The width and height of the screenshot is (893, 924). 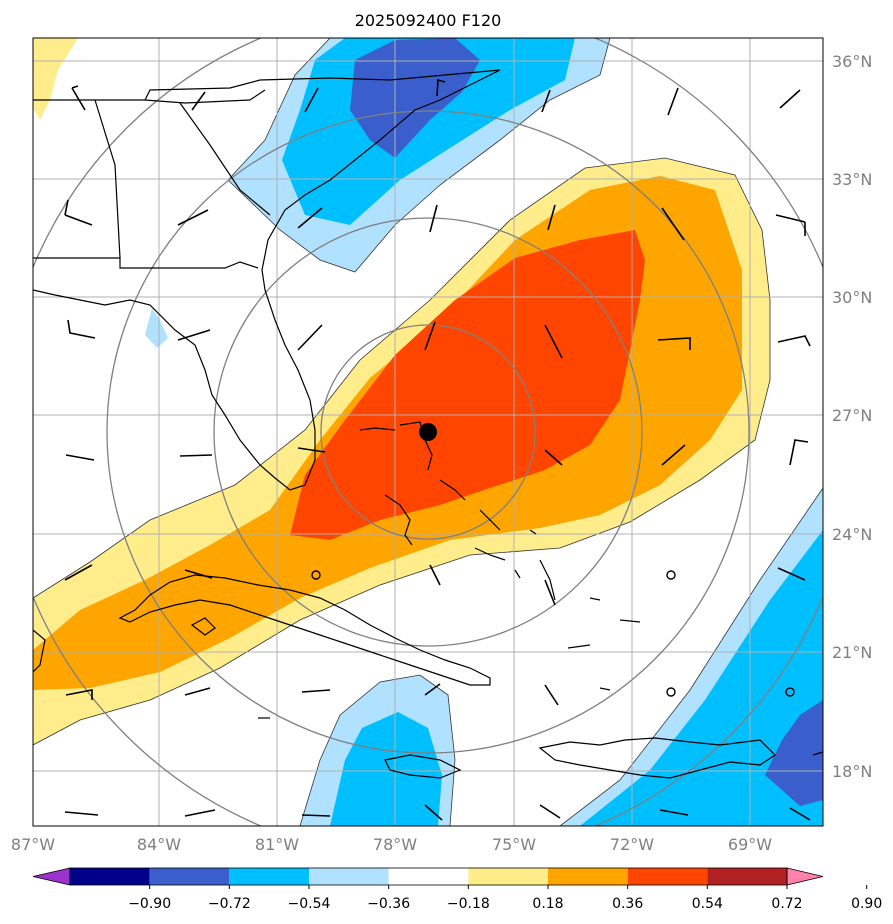 What do you see at coordinates (514, 844) in the screenshot?
I see `lon-label: 75°W` at bounding box center [514, 844].